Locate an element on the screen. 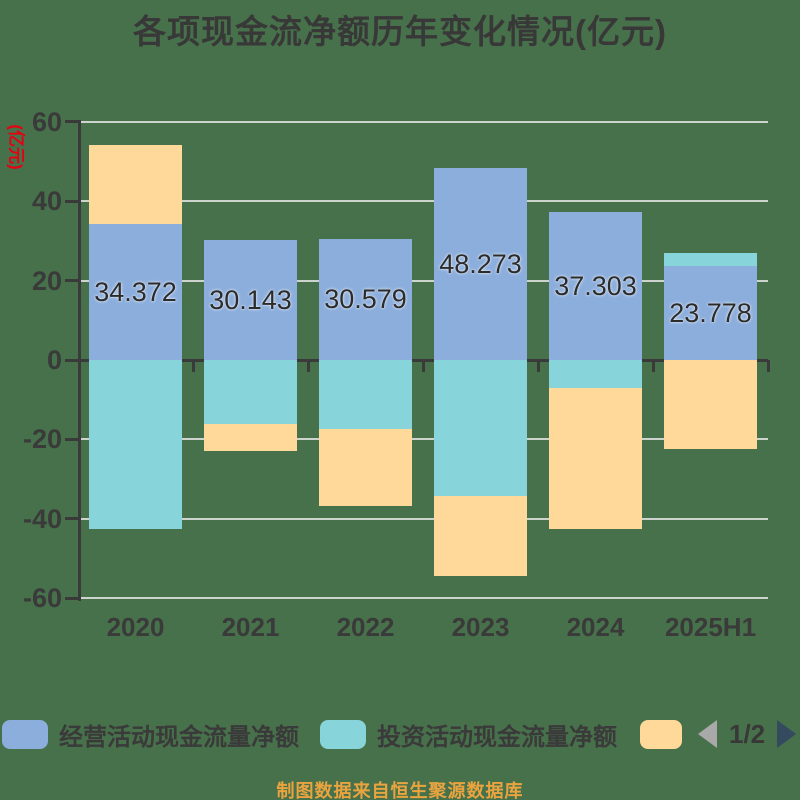 This screenshot has width=800, height=803. y-tick-label: 20 is located at coordinates (46, 280).